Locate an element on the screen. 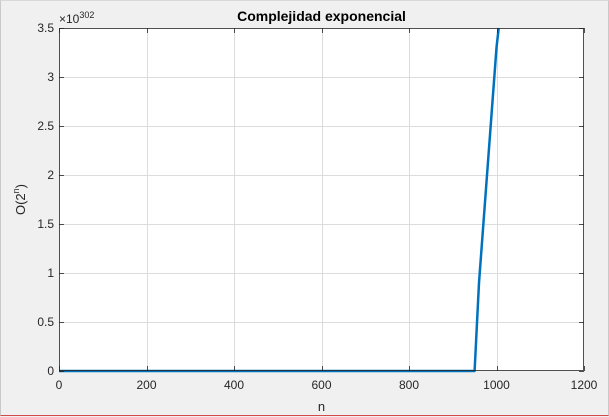 Image resolution: width=609 pixels, height=417 pixels. x-axis-label: n is located at coordinates (321, 406).